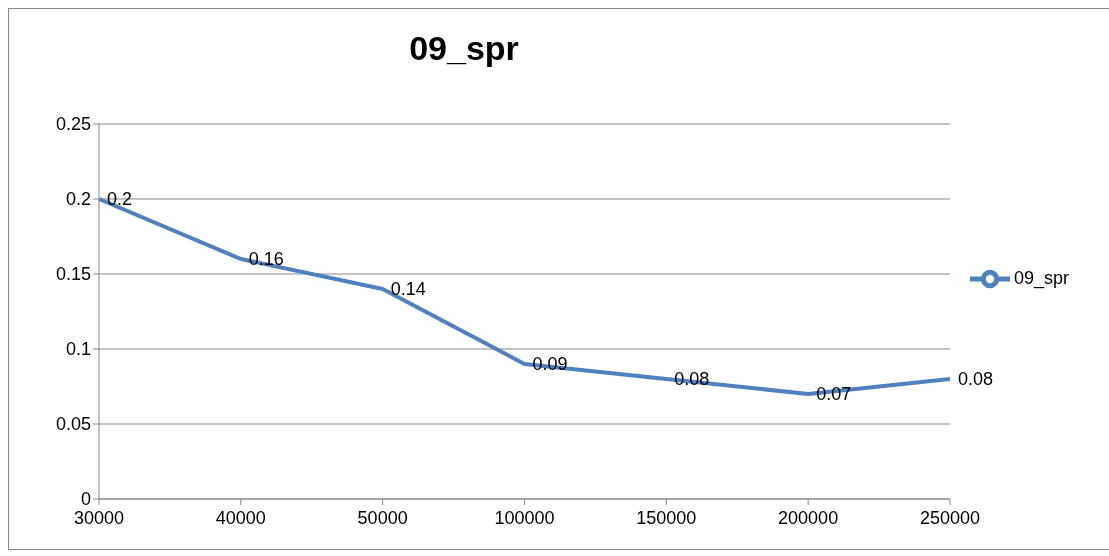 The image size is (1109, 556). Describe the element at coordinates (85, 499) in the screenshot. I see `y-tick-label: 0` at that location.